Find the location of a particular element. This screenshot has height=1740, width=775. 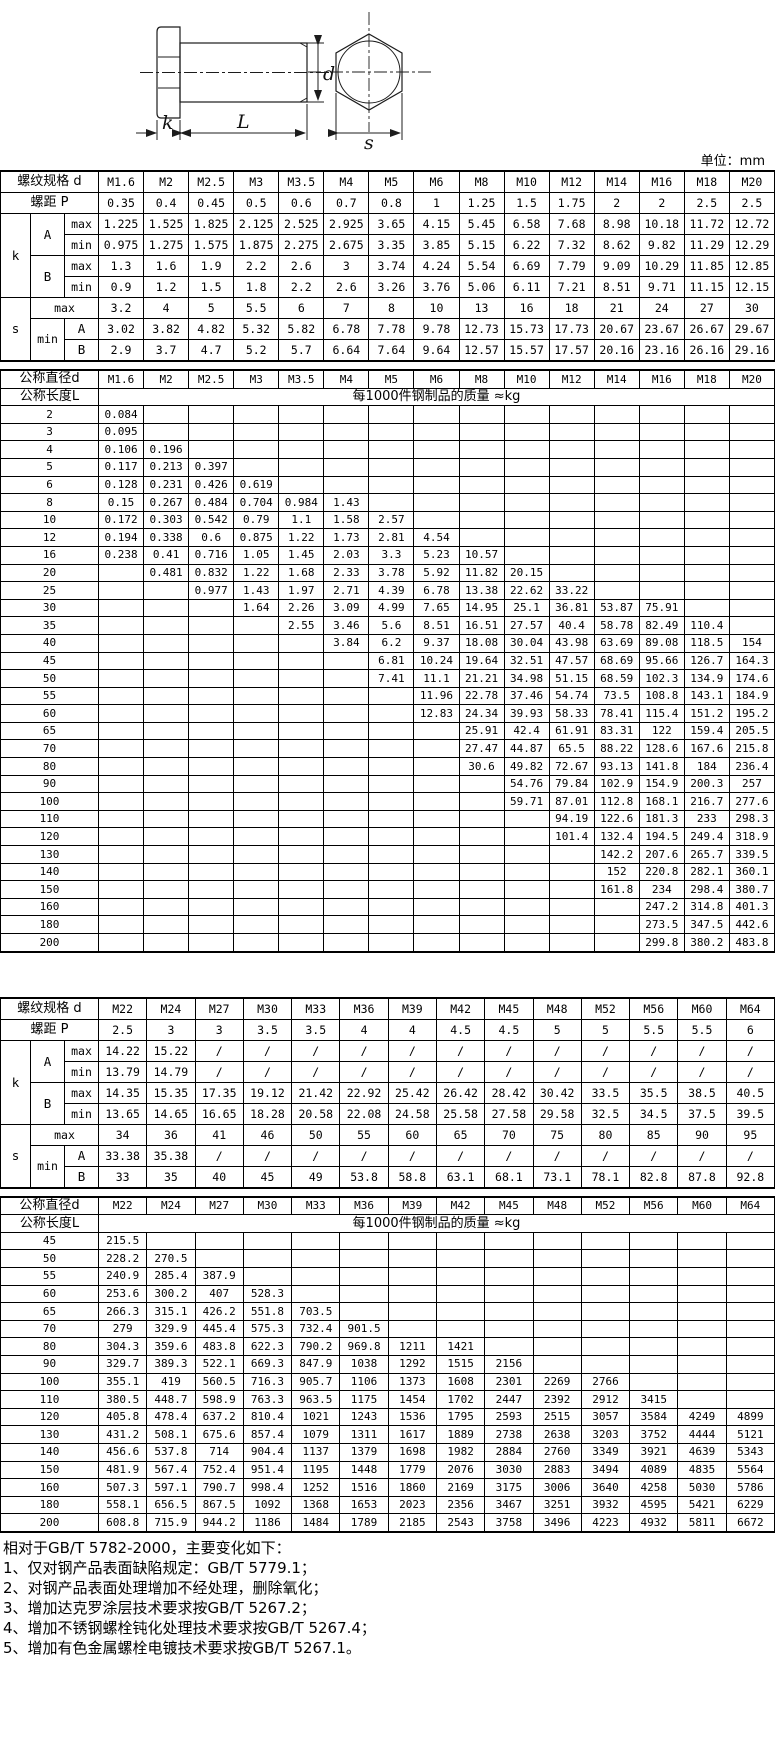

weight-value: 282.1 is located at coordinates (706, 872).